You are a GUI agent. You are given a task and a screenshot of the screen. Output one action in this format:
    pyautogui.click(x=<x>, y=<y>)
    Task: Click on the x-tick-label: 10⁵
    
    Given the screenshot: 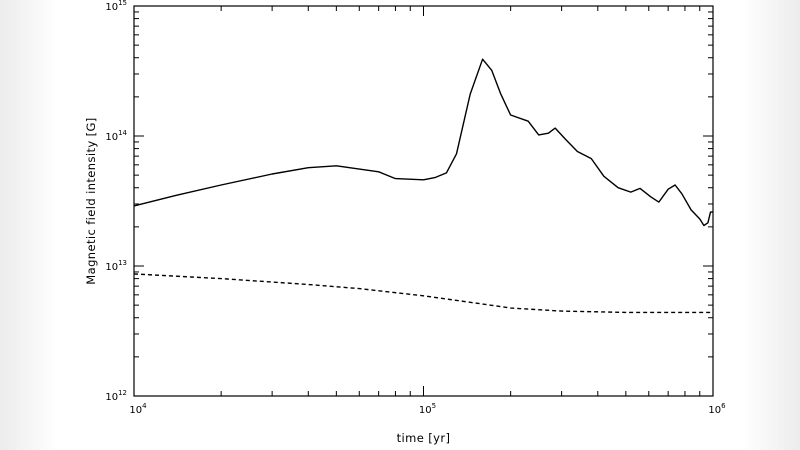 What is the action you would take?
    pyautogui.click(x=427, y=409)
    